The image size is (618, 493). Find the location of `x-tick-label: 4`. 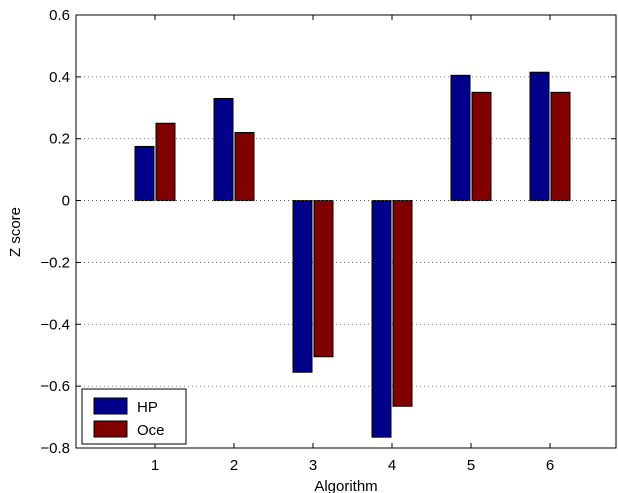

x-tick-label: 4 is located at coordinates (392, 465).